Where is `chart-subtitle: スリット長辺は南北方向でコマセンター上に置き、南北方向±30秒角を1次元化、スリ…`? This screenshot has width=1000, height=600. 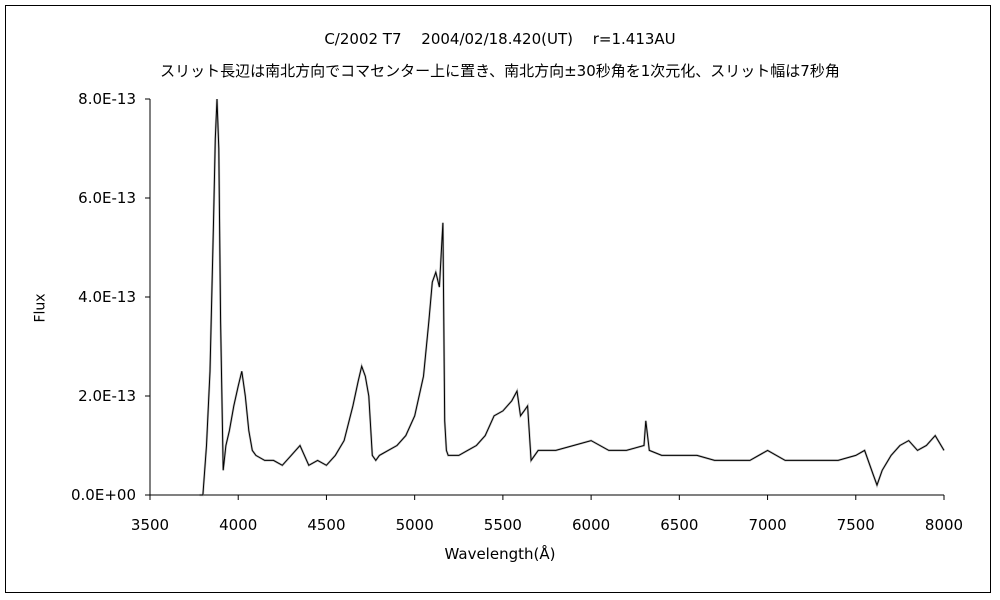
chart-subtitle: スリット長辺は南北方向でコマセンター上に置き、南北方向±30秒角を1次元化、スリ… is located at coordinates (500, 71).